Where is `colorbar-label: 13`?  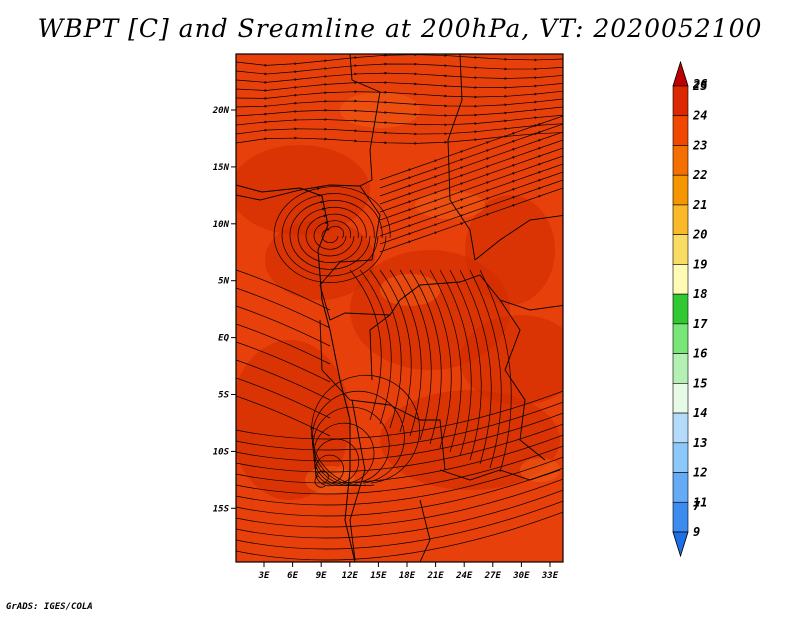
colorbar-label: 13 is located at coordinates (700, 443).